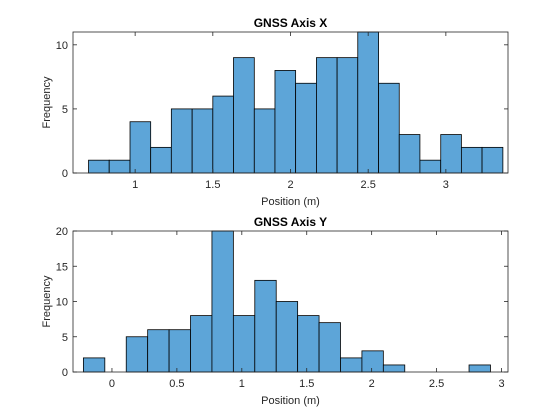 The height and width of the screenshot is (420, 560). What do you see at coordinates (290, 222) in the screenshot?
I see `chart-title: GNSS Axis Y` at bounding box center [290, 222].